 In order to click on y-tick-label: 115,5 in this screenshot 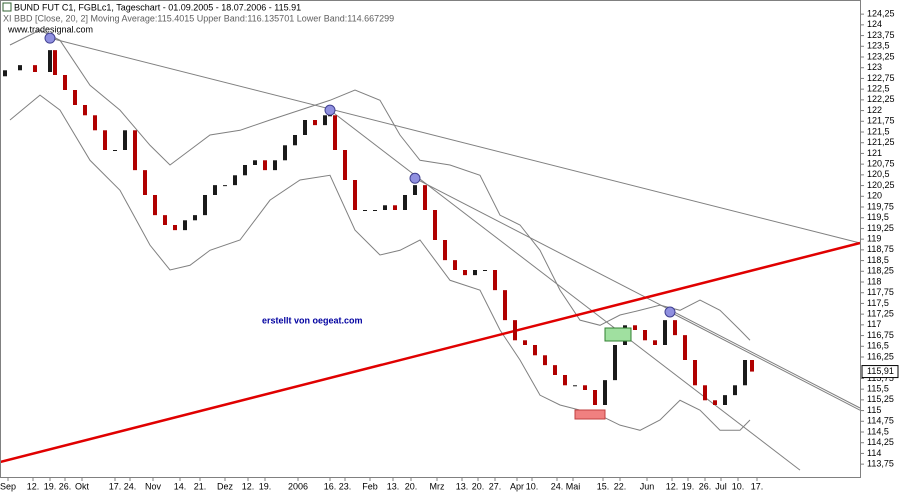, I will do `click(878, 389)`.